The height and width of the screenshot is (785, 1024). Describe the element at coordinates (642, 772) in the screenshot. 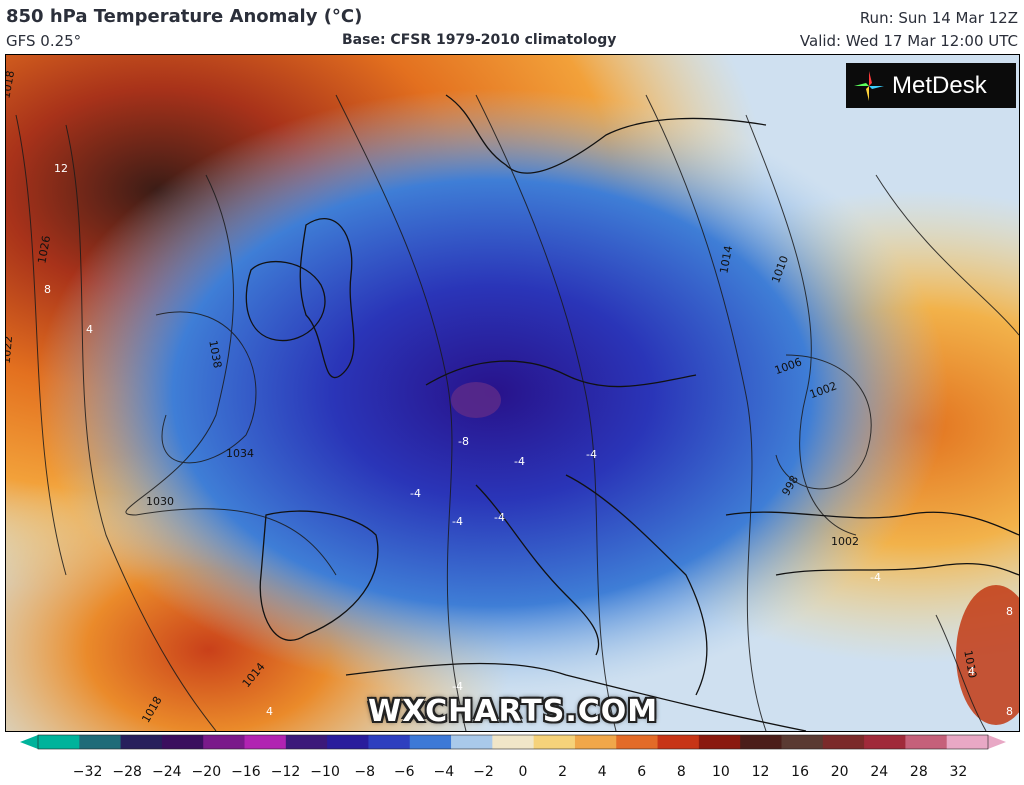

I see `colorbar-tick-label: 6` at that location.